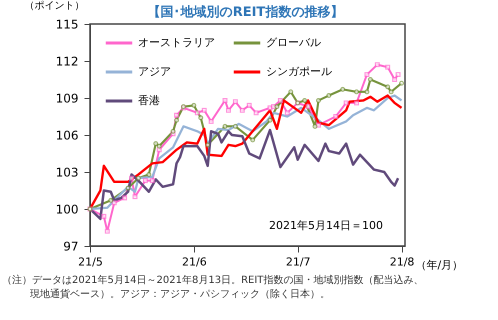 The height and width of the screenshot is (320, 498). Describe the element at coordinates (246, 12) in the screenshot. I see `chart-title: 【国･地域別のREIT指数の推移】` at that location.